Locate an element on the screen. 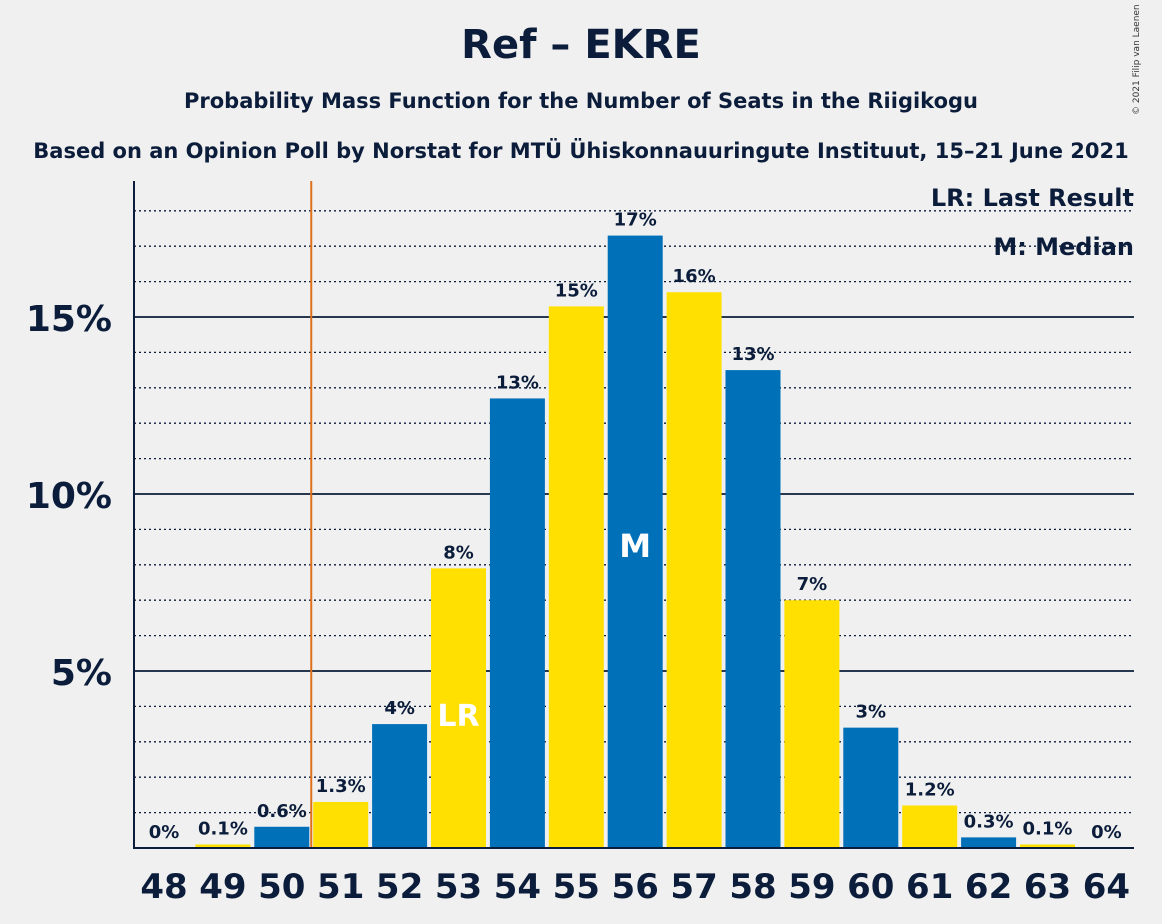  x-tick-label: 49 is located at coordinates (222, 887).